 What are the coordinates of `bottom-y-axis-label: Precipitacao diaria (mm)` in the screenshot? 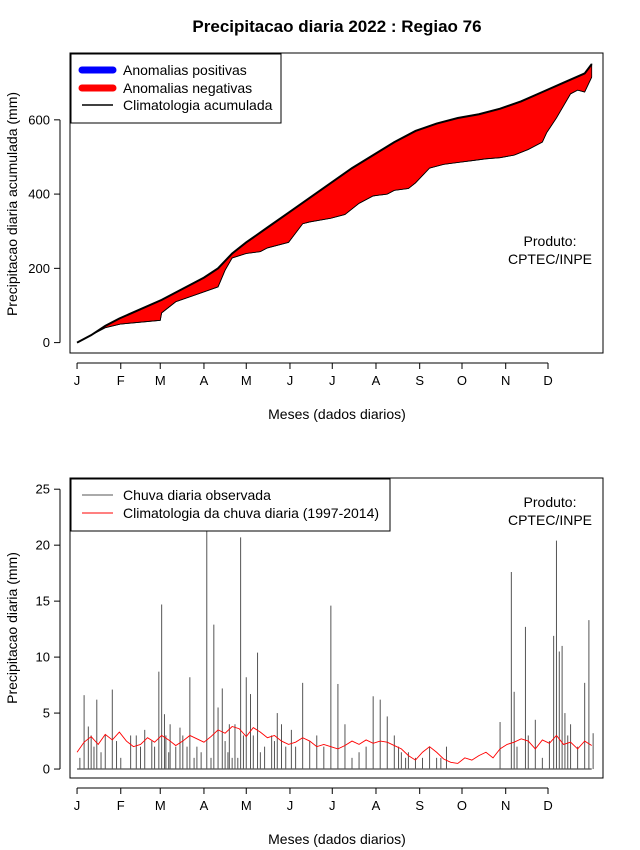 It's located at (12, 628).